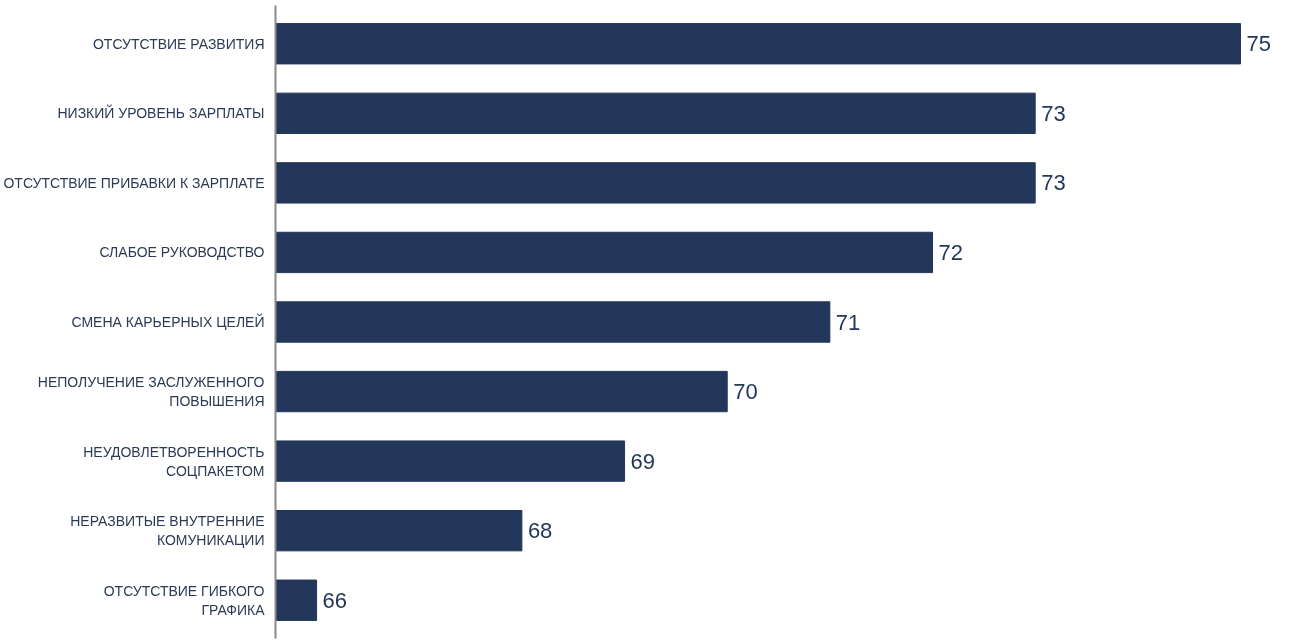  What do you see at coordinates (134, 182) in the screenshot?
I see `y-tick-label: ОТСУТСТВИЕ ПРИБАВКИ К ЗАРПЛАТЕ` at bounding box center [134, 182].